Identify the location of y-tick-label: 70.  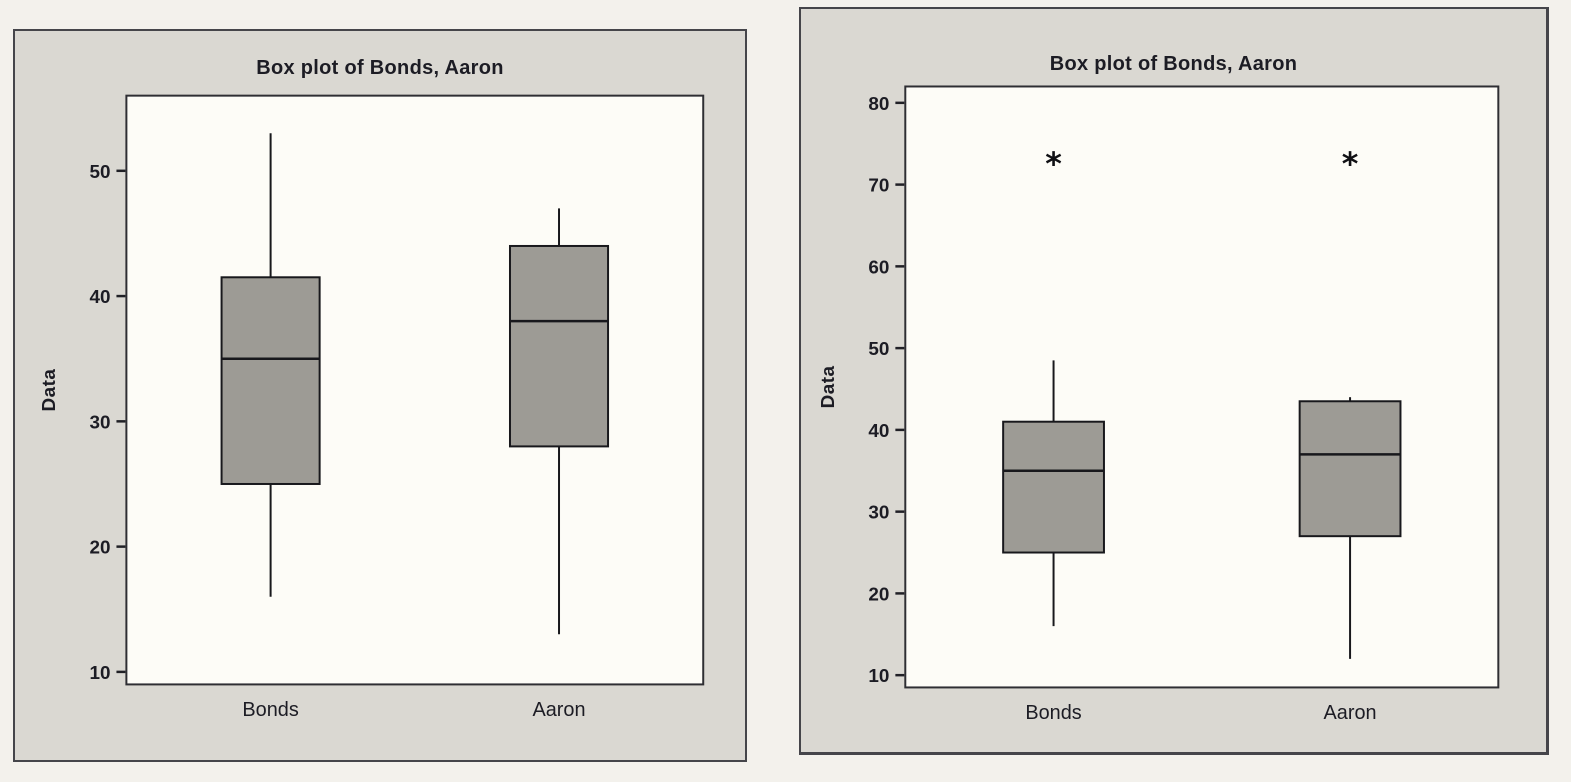
(878, 185).